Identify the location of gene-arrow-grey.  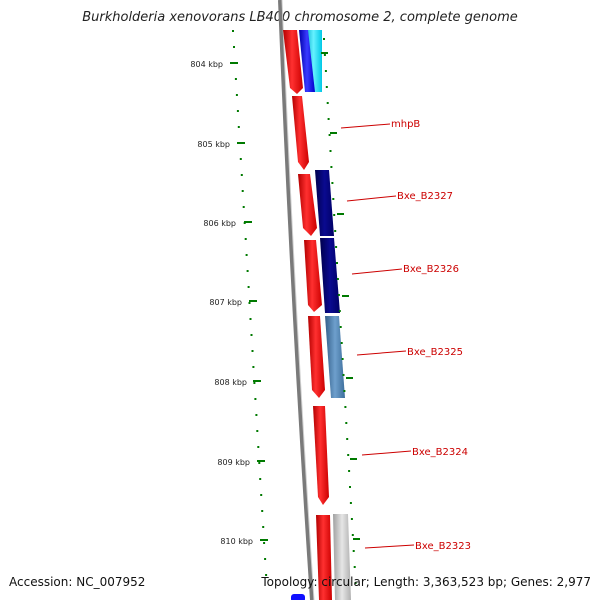
(342, 557).